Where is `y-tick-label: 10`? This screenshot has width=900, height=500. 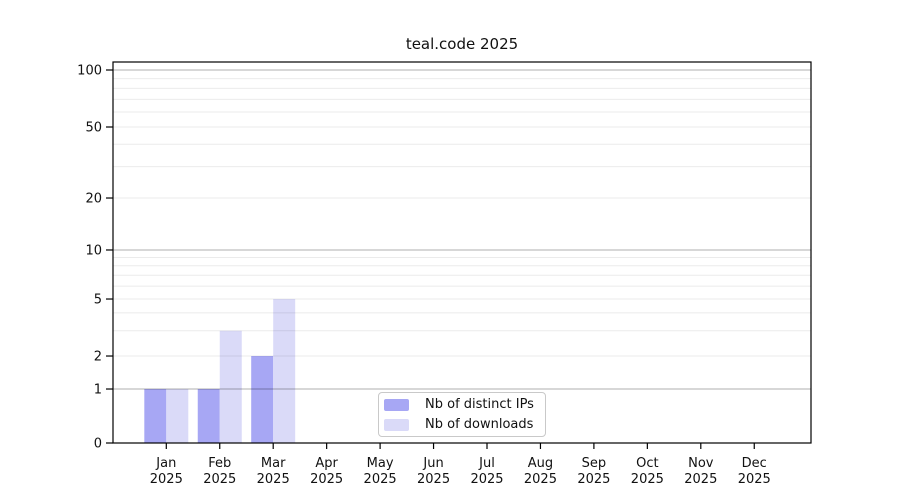
y-tick-label: 10 is located at coordinates (93, 250).